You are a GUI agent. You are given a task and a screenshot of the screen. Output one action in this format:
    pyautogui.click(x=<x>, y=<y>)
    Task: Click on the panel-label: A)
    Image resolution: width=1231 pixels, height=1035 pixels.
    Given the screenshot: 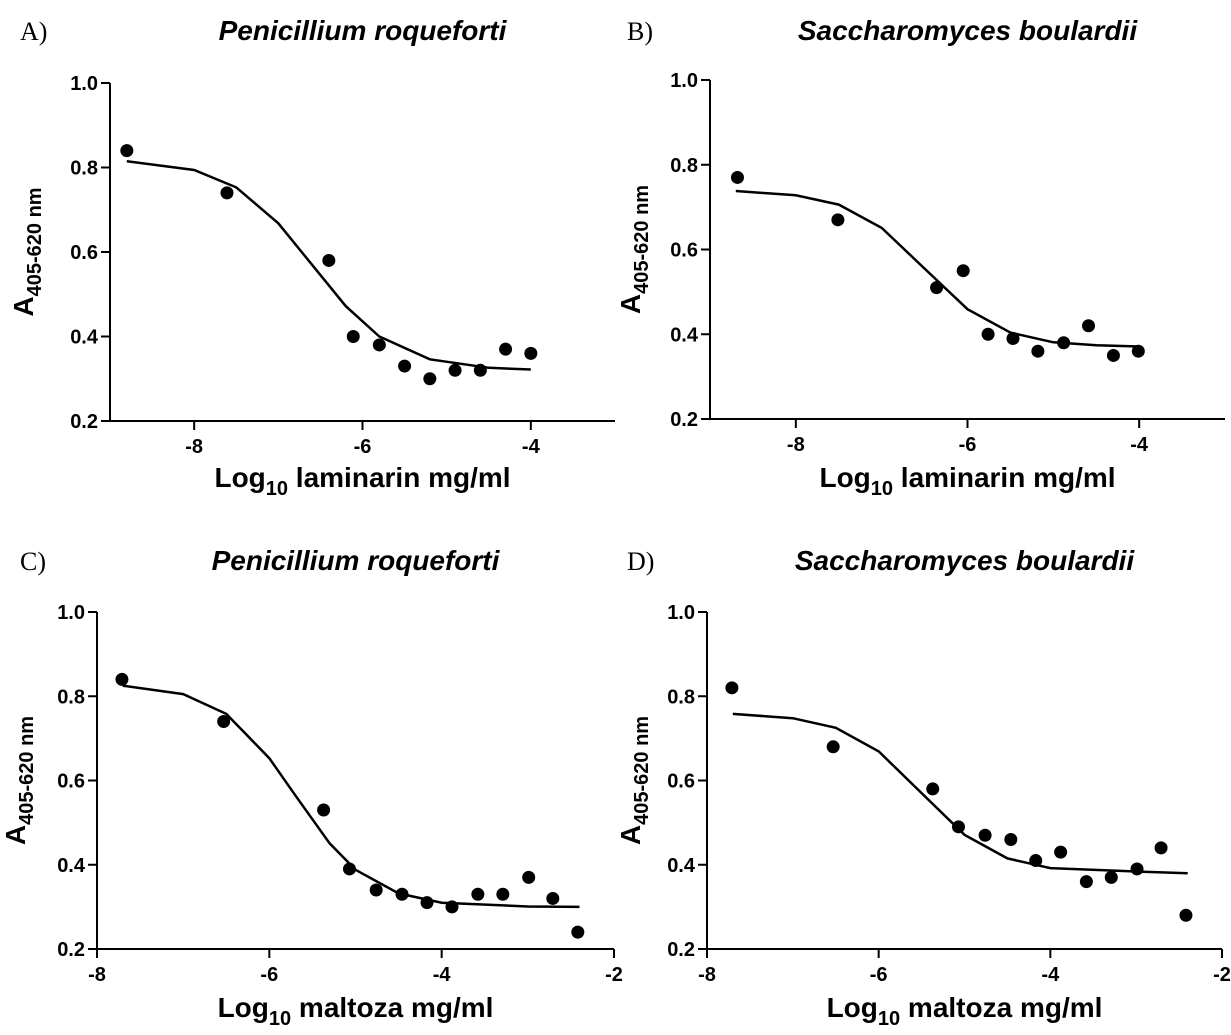 What is the action you would take?
    pyautogui.click(x=33, y=31)
    